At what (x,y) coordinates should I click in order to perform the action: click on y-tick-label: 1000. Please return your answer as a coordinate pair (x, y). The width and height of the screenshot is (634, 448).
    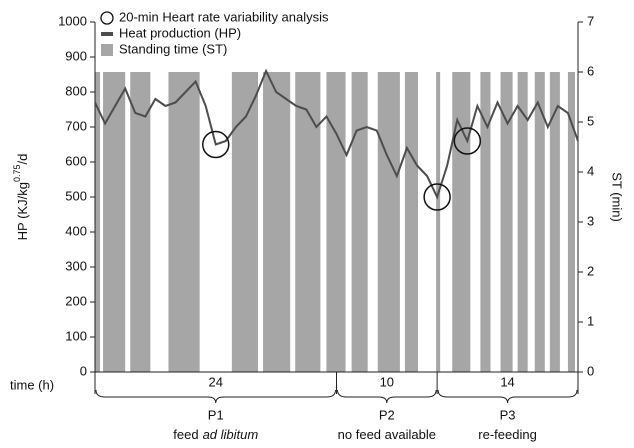
    Looking at the image, I should click on (72, 20).